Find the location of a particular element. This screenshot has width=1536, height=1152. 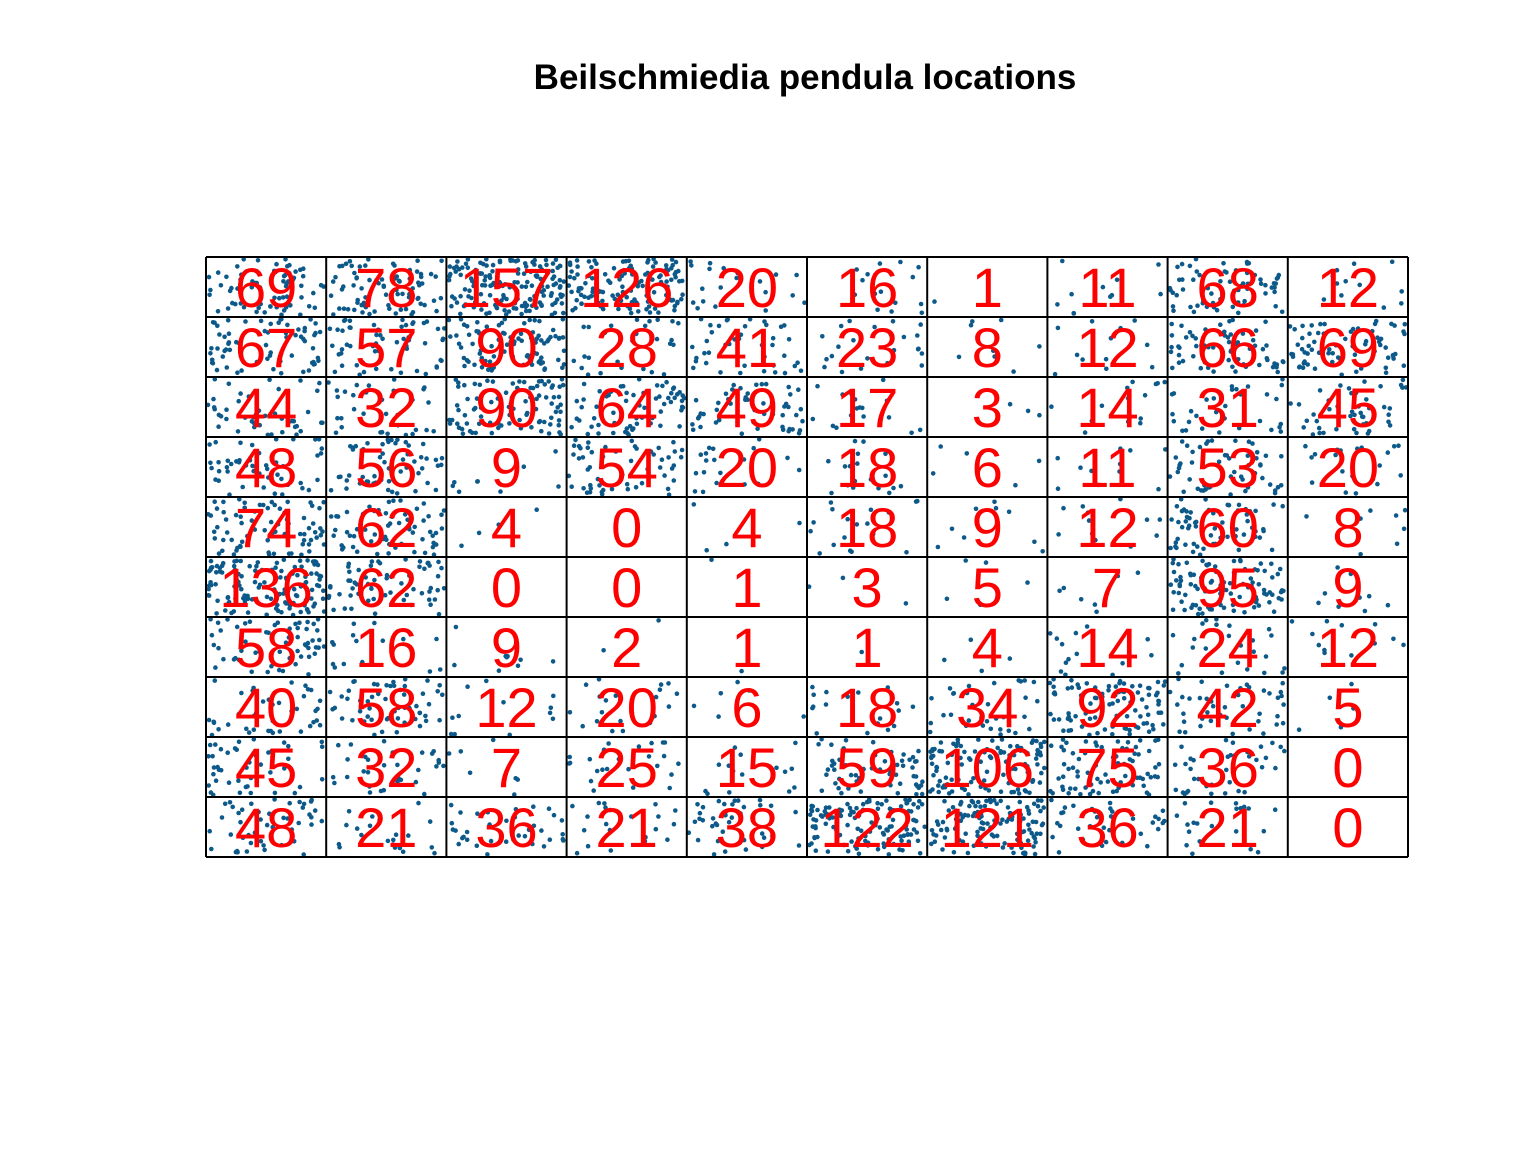

quadrat-count-label: 12 is located at coordinates (1348, 287).